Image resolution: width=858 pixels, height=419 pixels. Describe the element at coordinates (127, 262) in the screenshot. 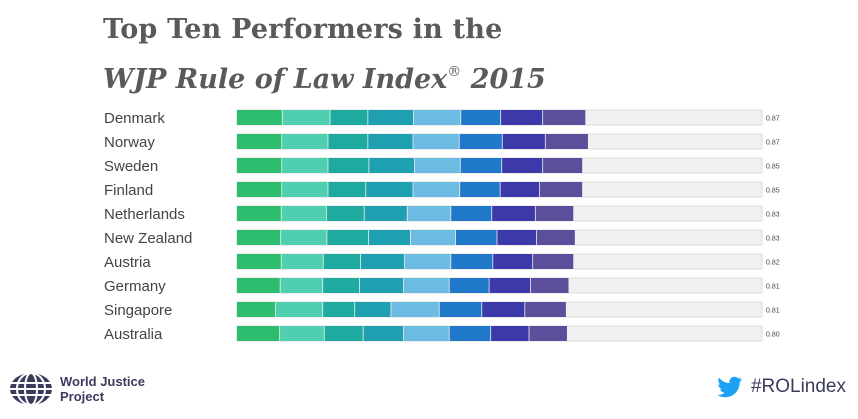

I see `country-label: Austria` at that location.